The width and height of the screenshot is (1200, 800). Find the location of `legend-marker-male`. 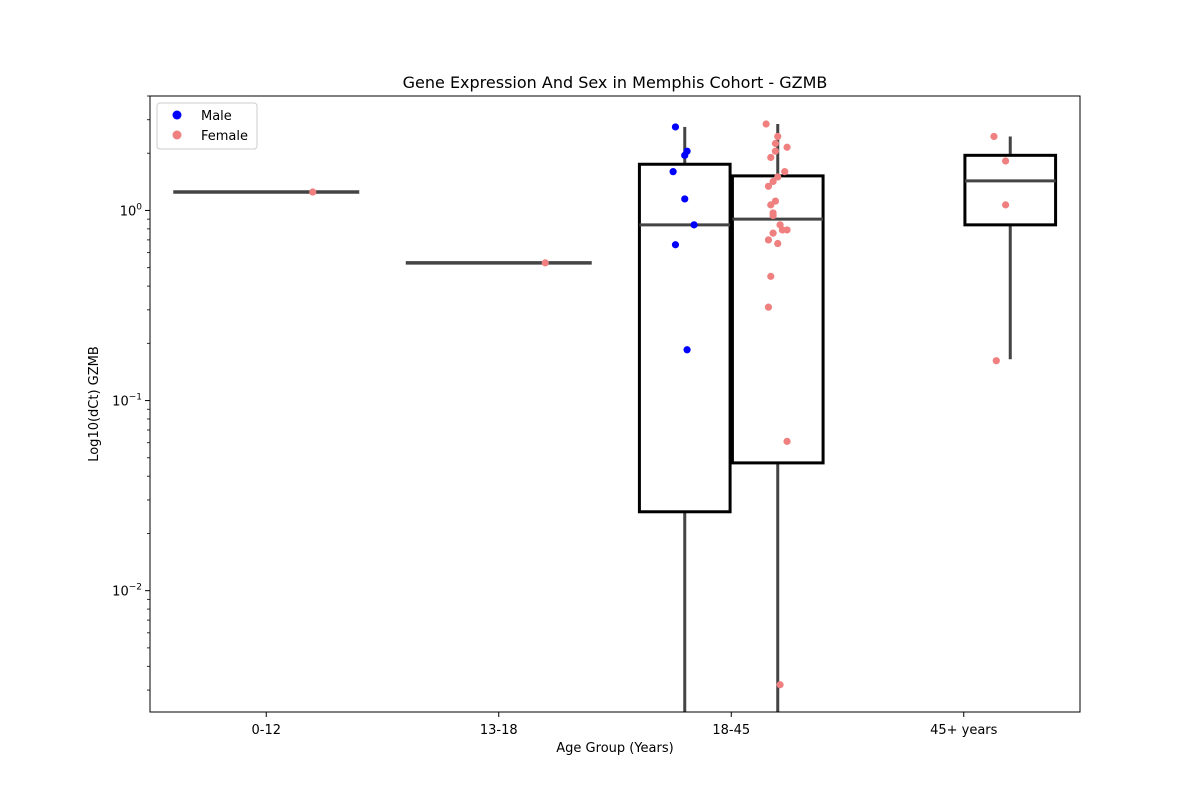

legend-marker-male is located at coordinates (177, 115).